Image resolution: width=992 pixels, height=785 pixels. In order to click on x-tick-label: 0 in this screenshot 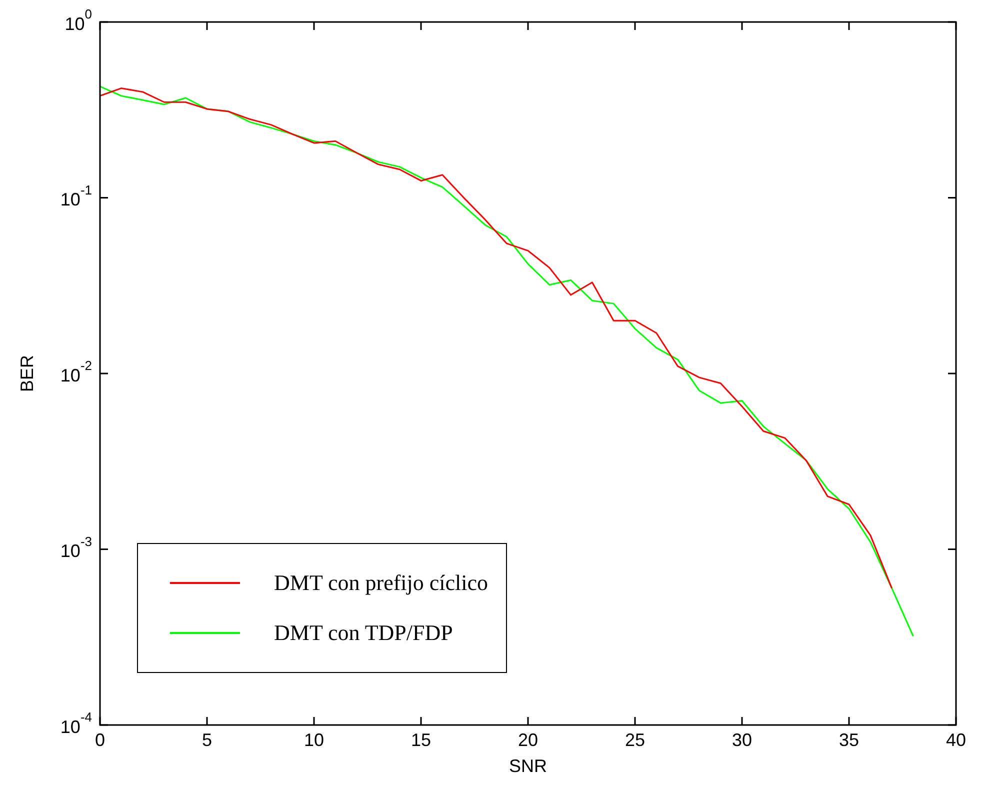, I will do `click(100, 740)`.